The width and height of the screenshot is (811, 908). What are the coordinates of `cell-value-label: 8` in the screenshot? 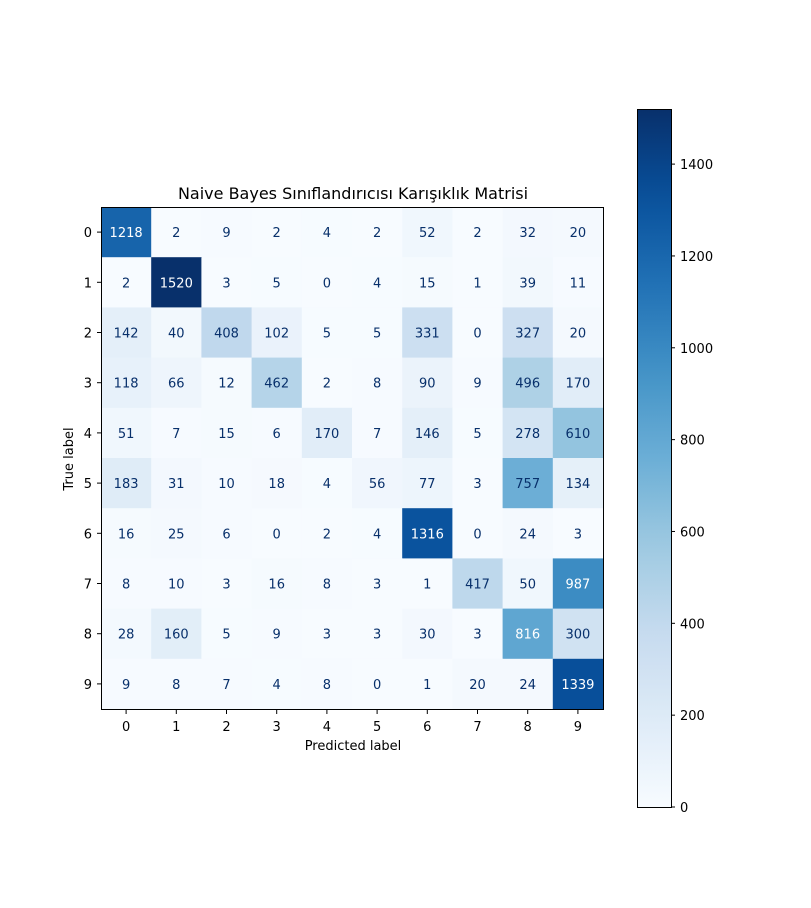 It's located at (377, 384).